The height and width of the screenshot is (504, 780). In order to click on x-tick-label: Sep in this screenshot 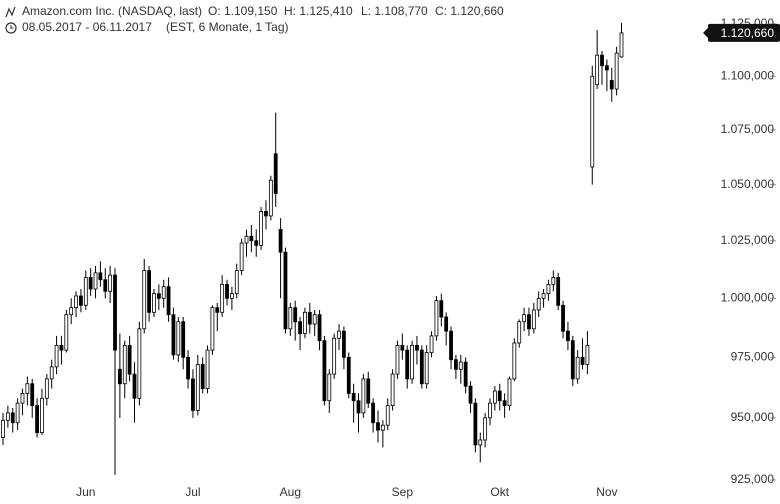, I will do `click(403, 492)`.